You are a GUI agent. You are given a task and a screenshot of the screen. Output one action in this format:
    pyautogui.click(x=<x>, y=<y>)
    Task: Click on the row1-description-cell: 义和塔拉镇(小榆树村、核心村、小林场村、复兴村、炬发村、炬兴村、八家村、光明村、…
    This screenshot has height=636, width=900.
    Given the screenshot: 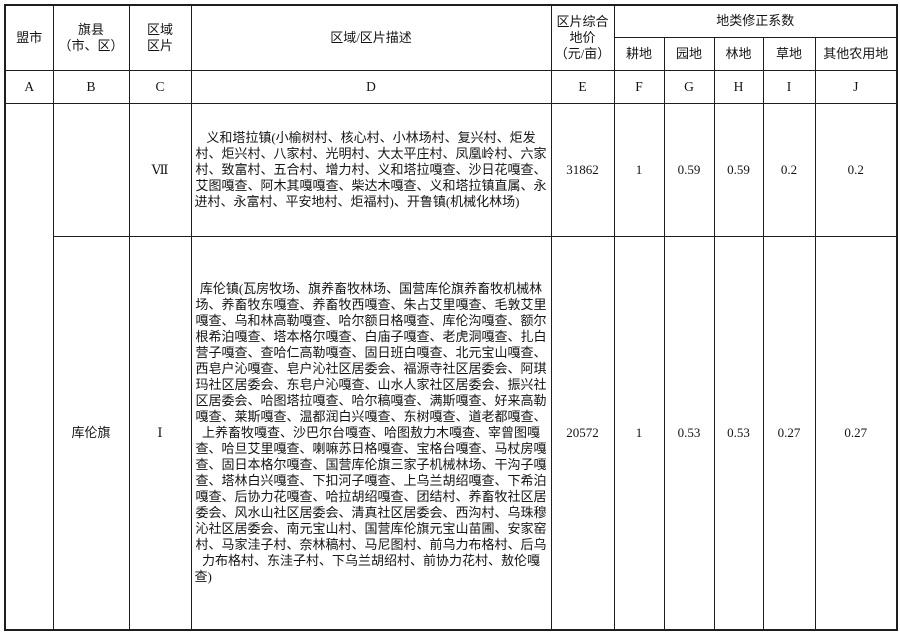 What is the action you would take?
    pyautogui.click(x=371, y=169)
    